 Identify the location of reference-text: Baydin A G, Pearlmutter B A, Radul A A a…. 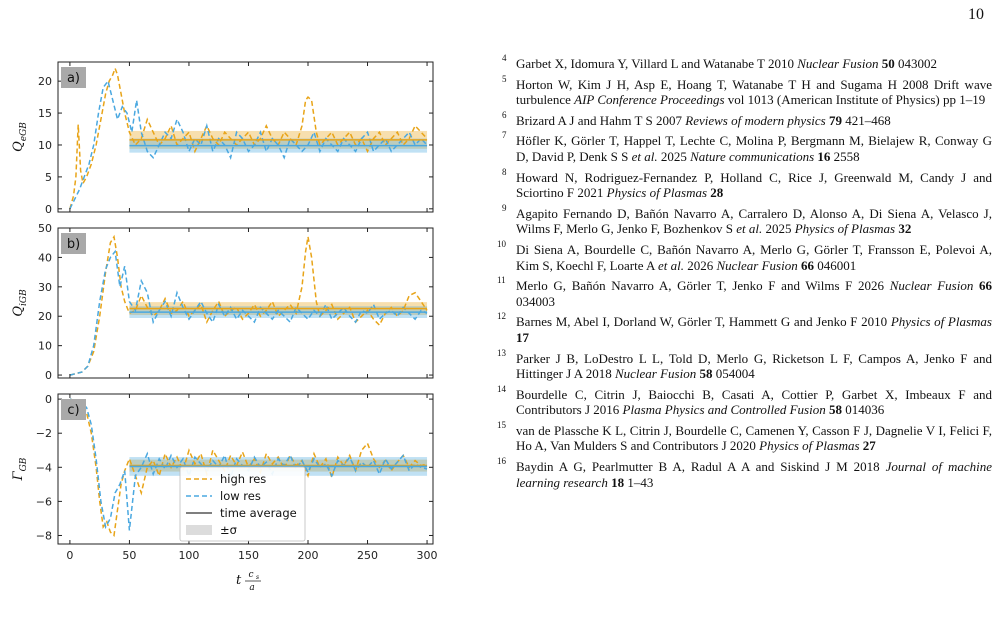
(754, 474).